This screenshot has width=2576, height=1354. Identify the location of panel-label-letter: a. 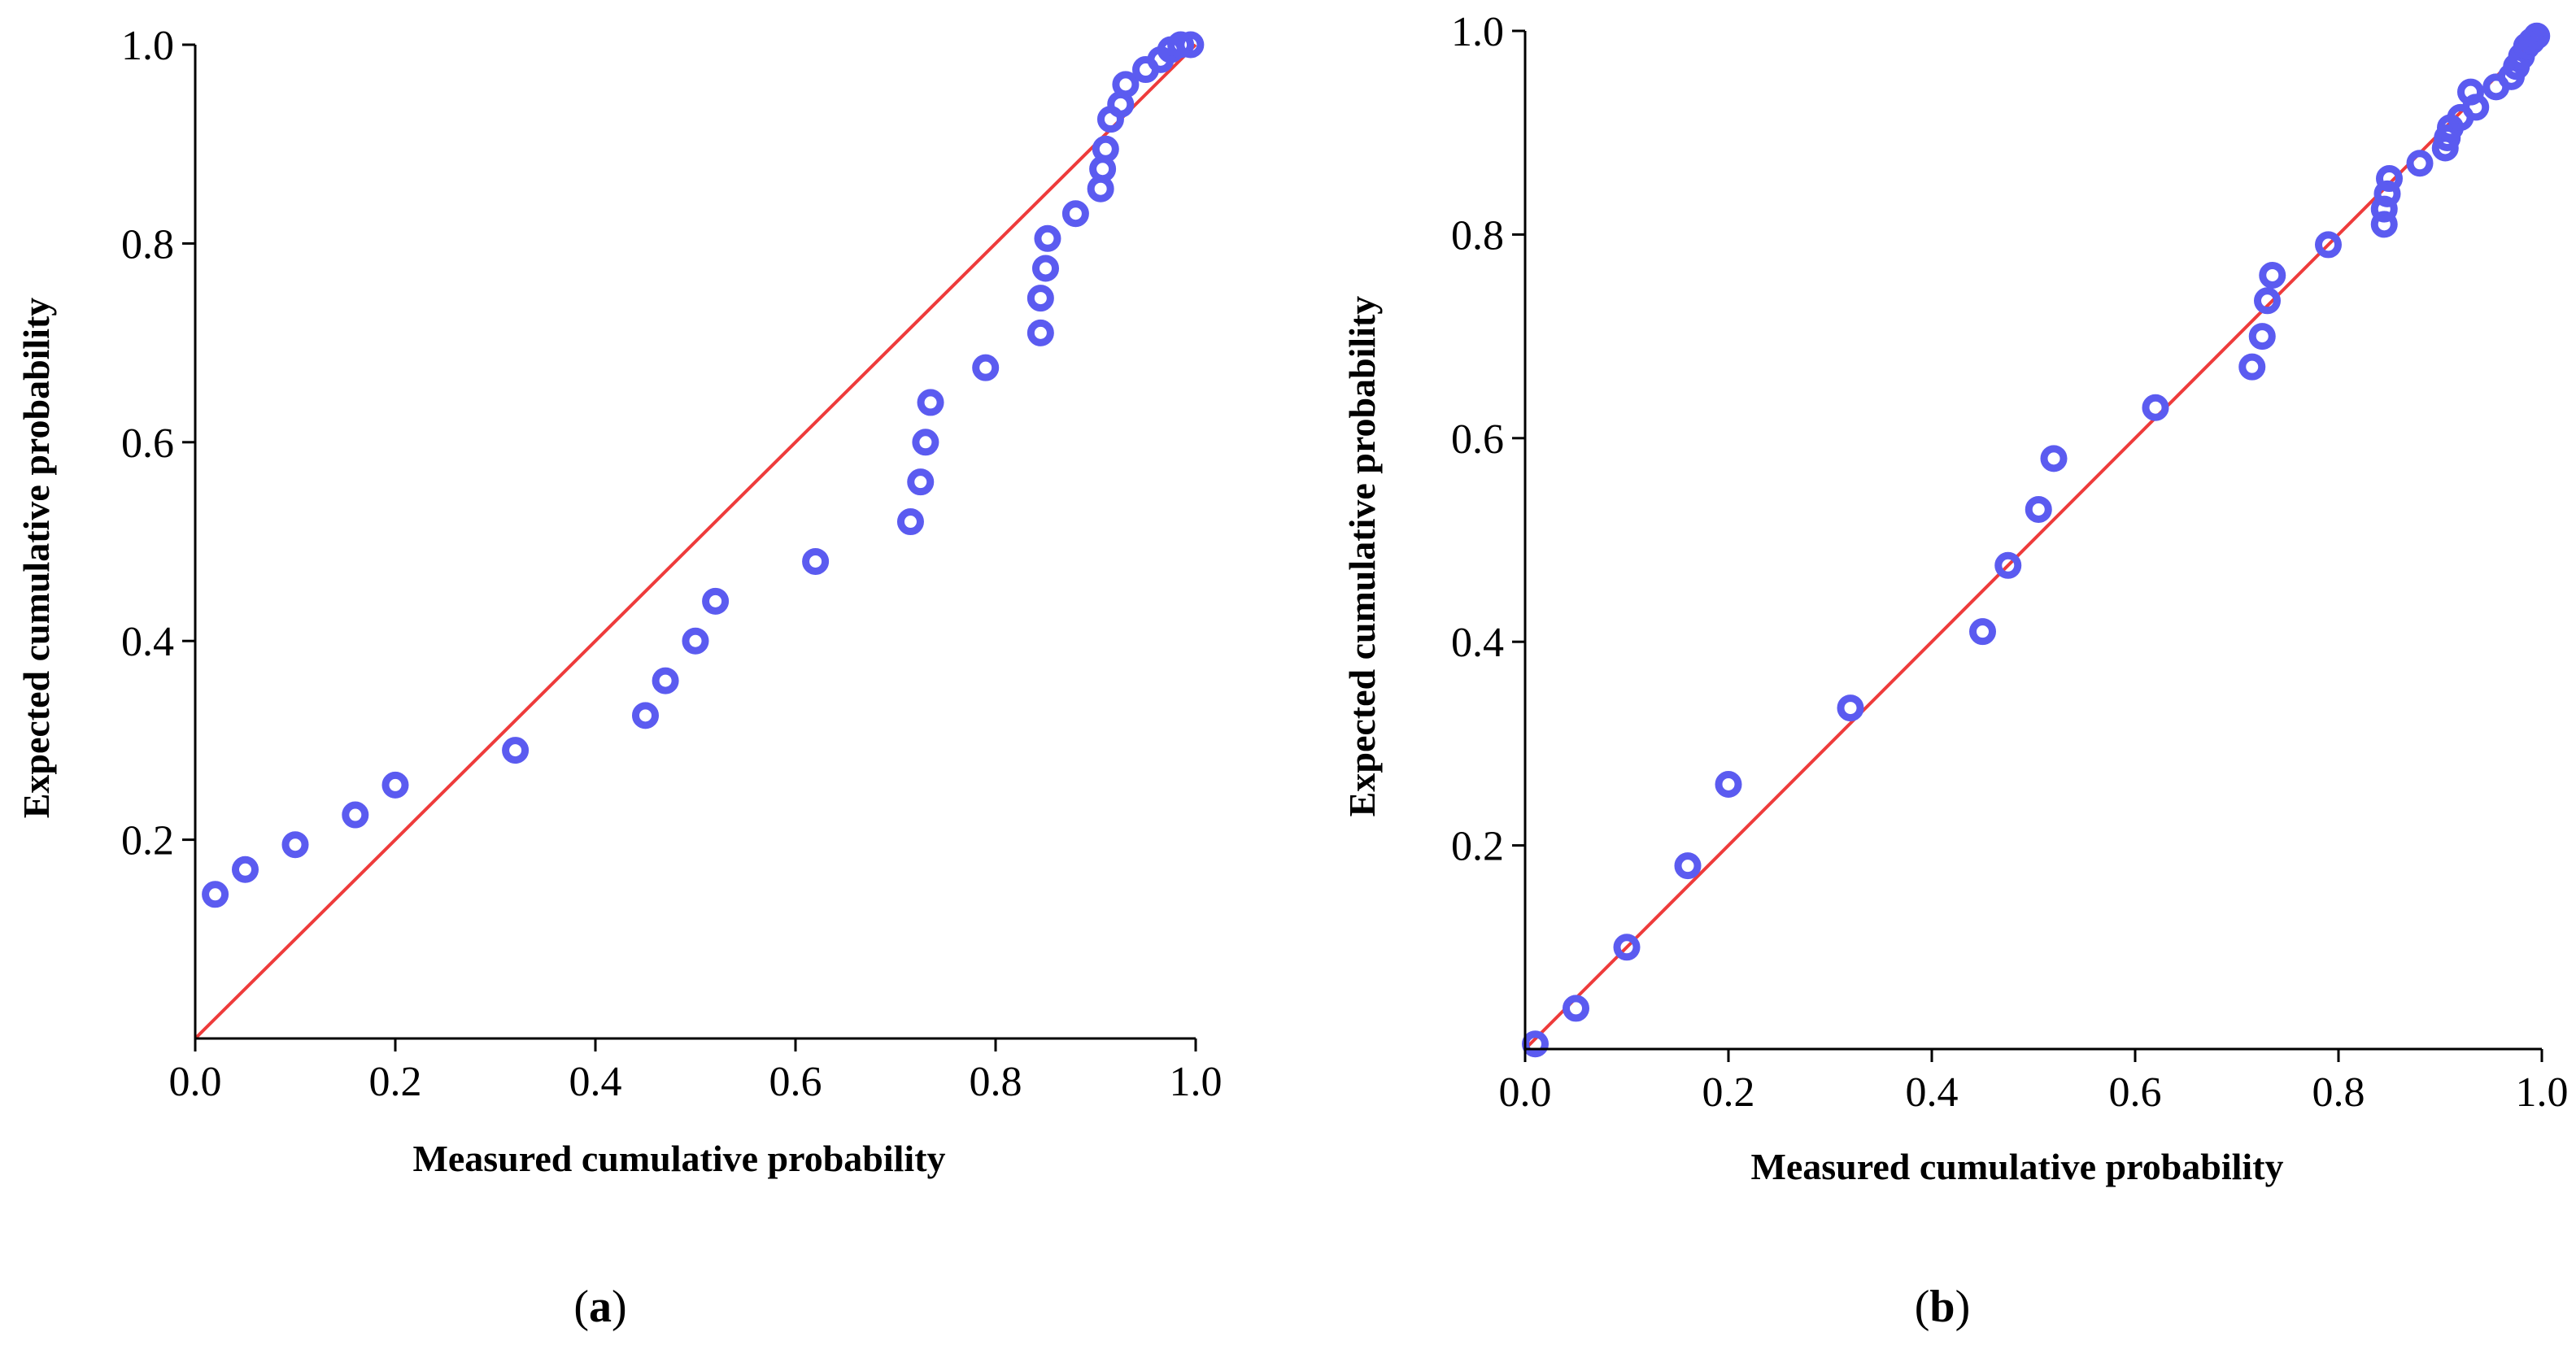
(600, 1307).